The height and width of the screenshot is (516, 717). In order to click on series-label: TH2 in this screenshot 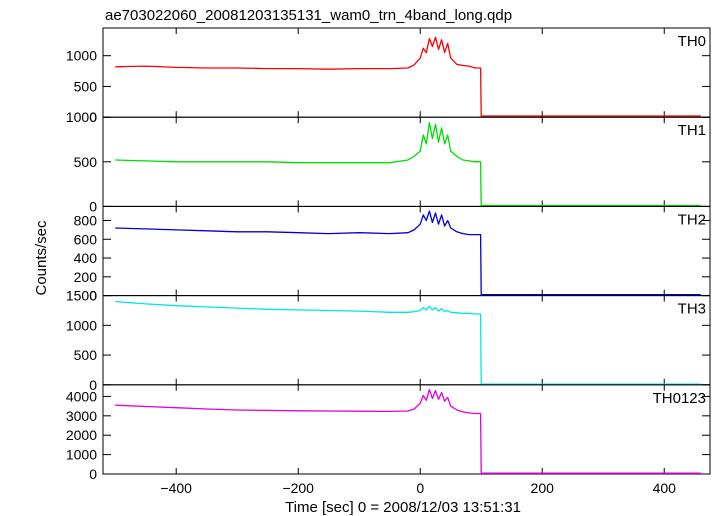, I will do `click(692, 219)`.